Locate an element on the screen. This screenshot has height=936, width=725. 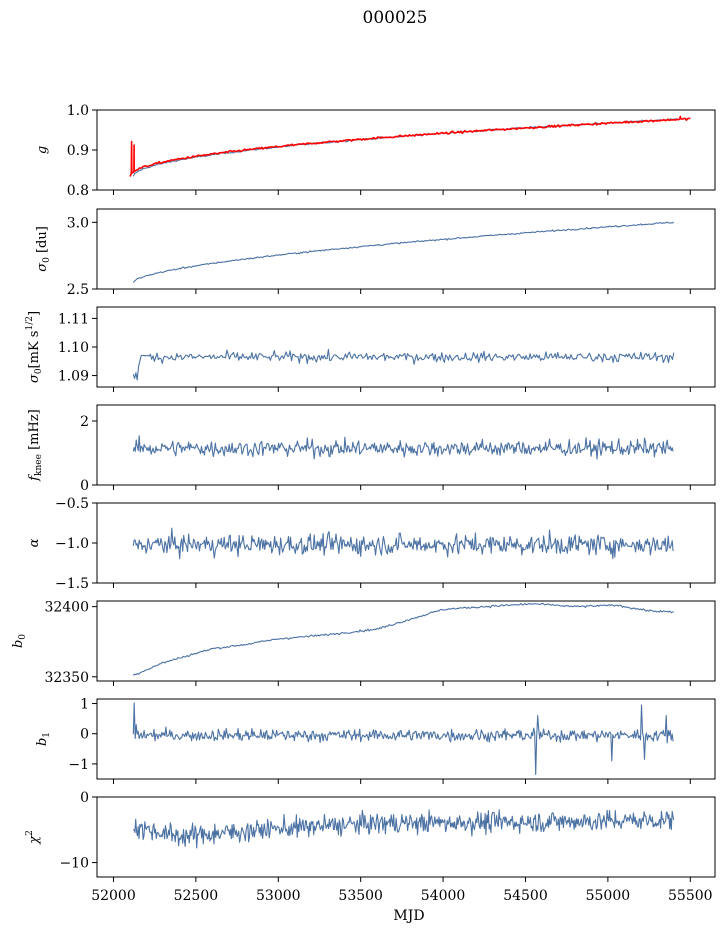
x-tick-label-2: 53000 is located at coordinates (278, 896).